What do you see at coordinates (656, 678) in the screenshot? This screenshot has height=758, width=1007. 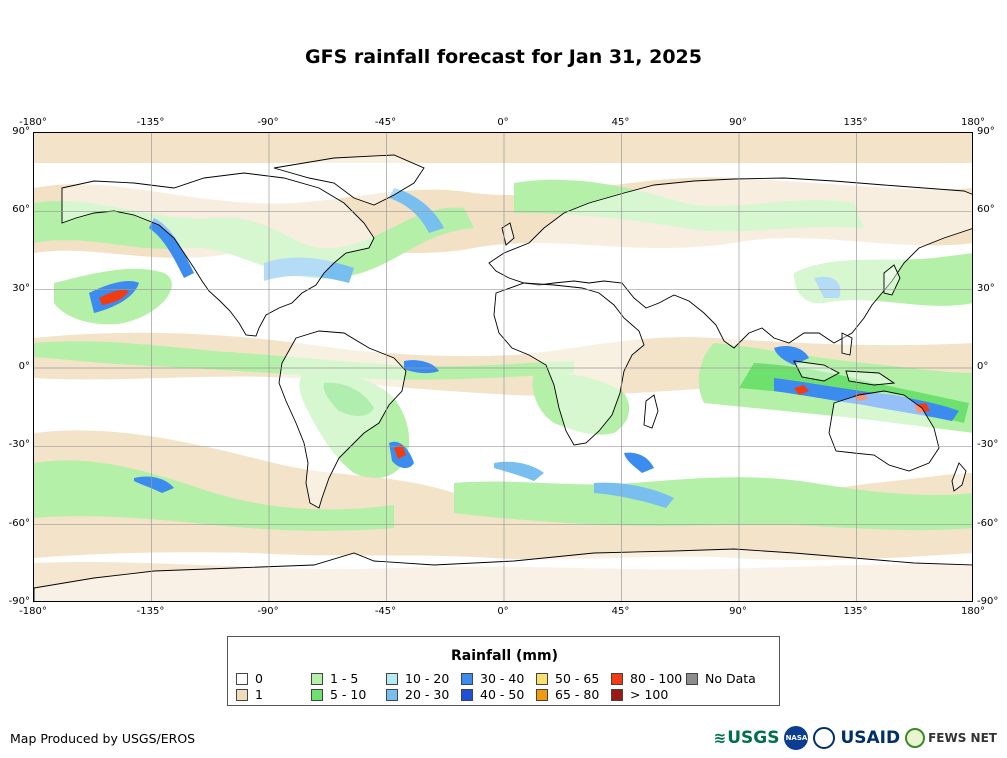 I see `legend-label: 80 - 100` at bounding box center [656, 678].